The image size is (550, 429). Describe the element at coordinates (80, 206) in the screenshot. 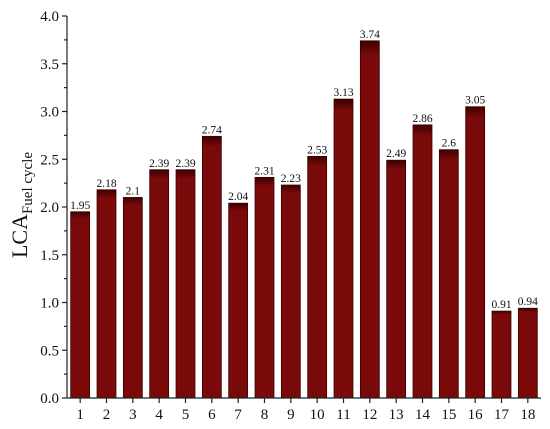

I see `data-label-1: 1.95` at that location.